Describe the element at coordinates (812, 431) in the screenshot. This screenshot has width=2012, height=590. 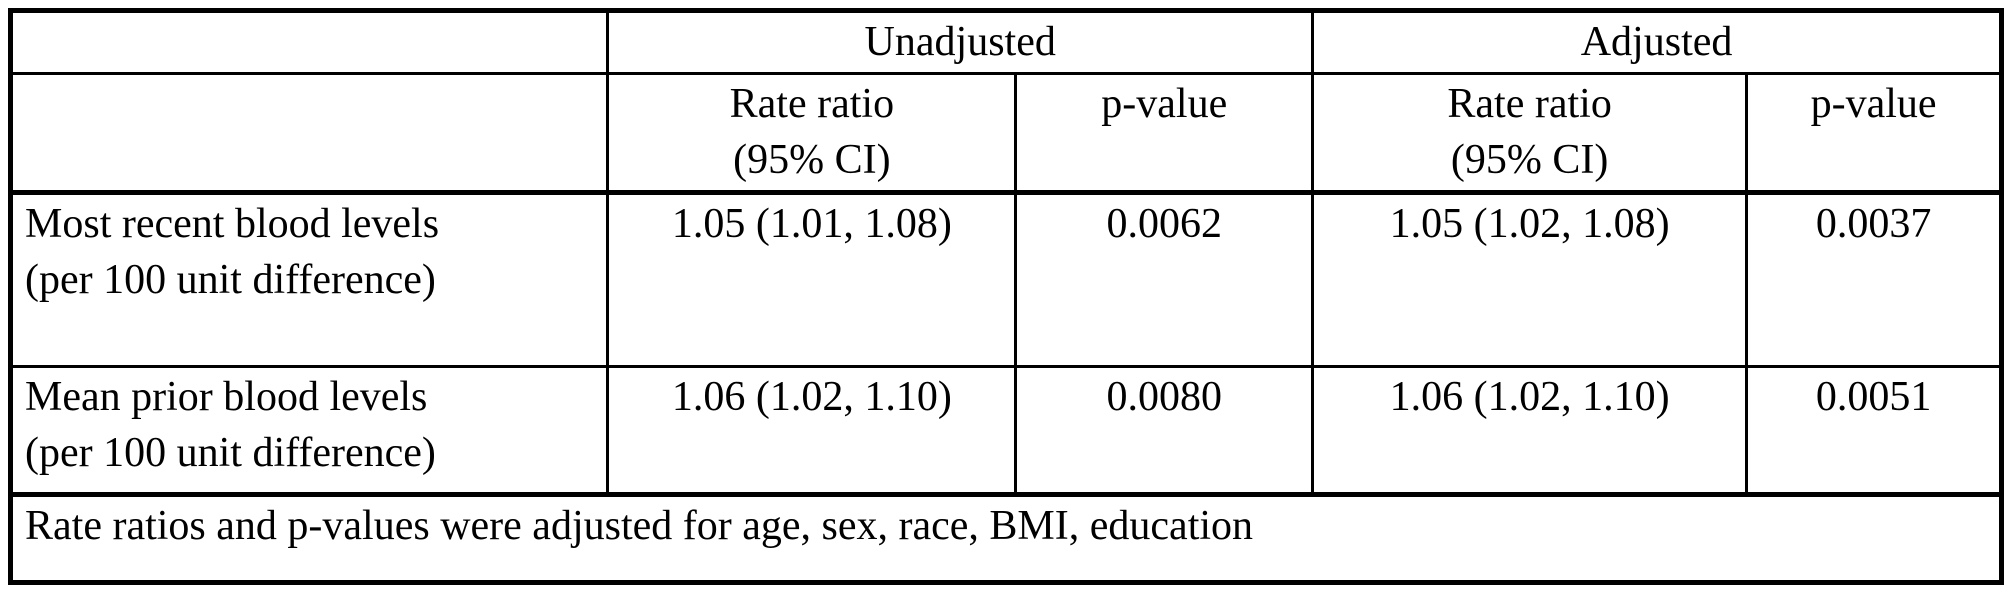
I see `cell-unadjusted-rate-ratio: 1.06 (1.02, 1.10)` at that location.